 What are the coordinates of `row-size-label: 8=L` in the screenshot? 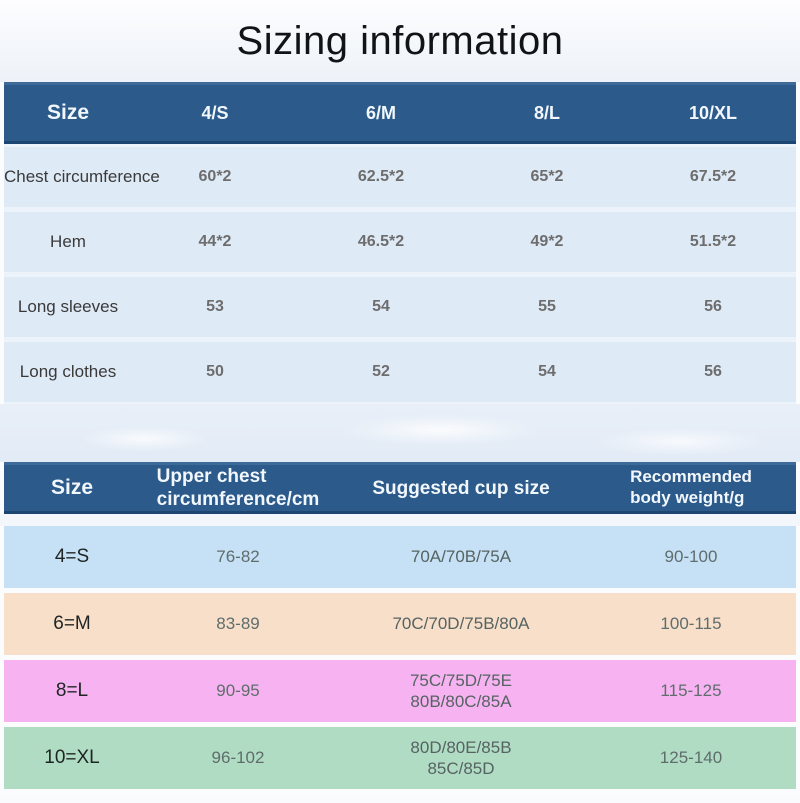 It's located at (72, 690).